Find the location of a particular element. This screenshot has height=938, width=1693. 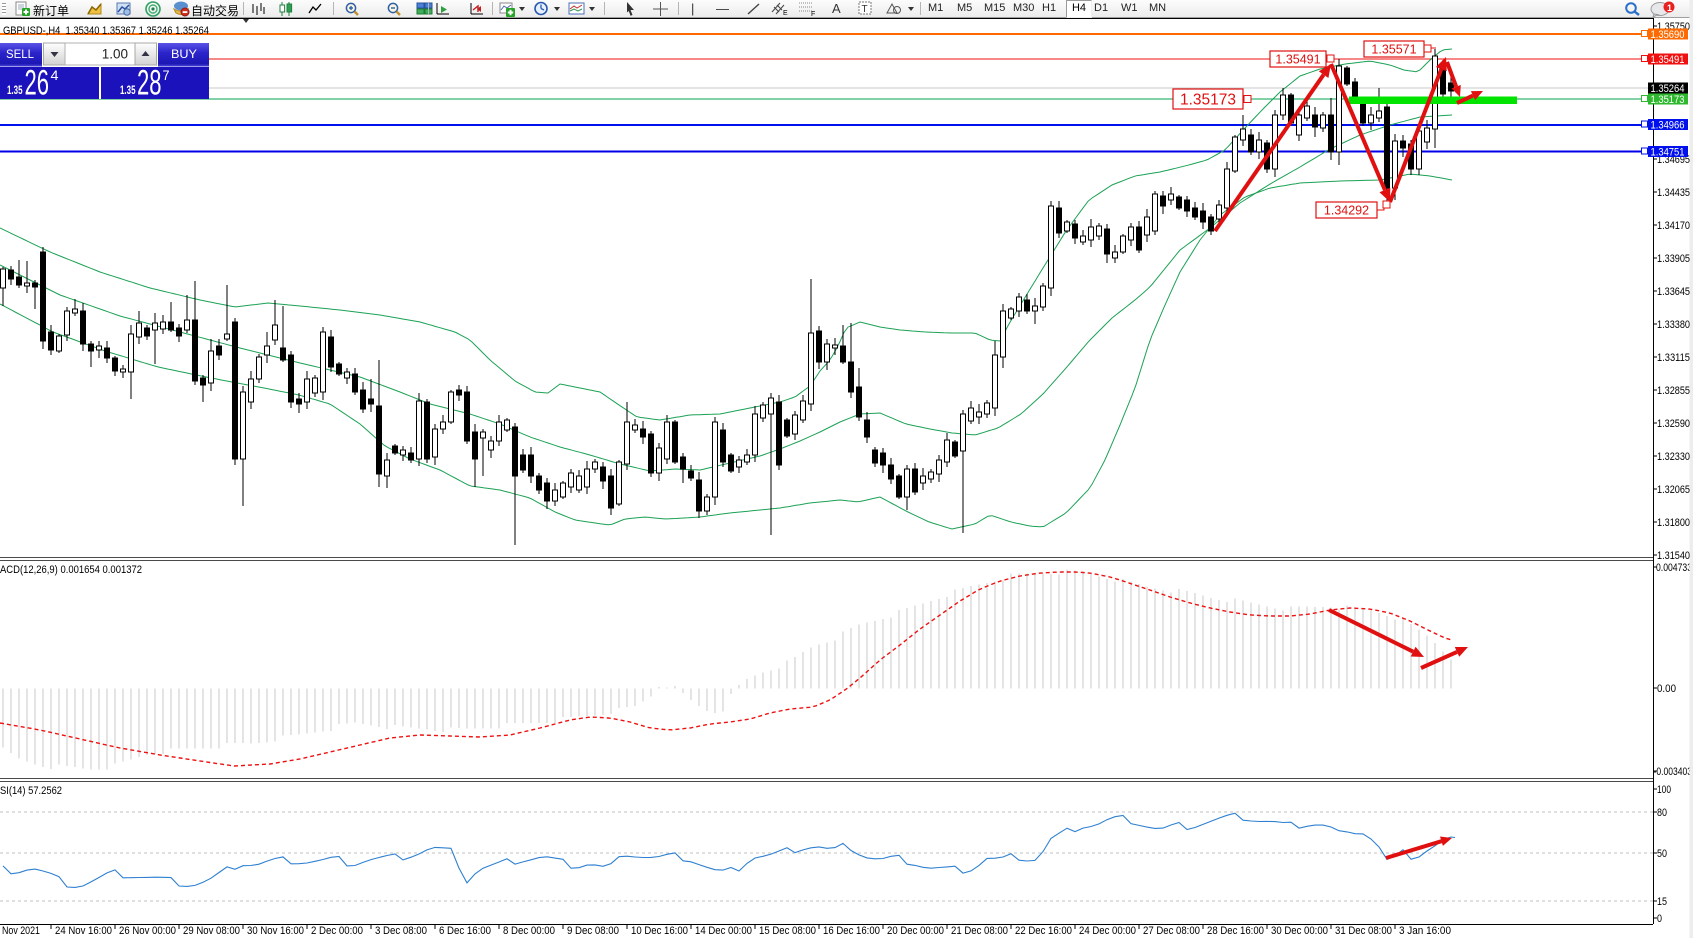

svg-text: 24 Nov 16:00 is located at coordinates (83, 931).